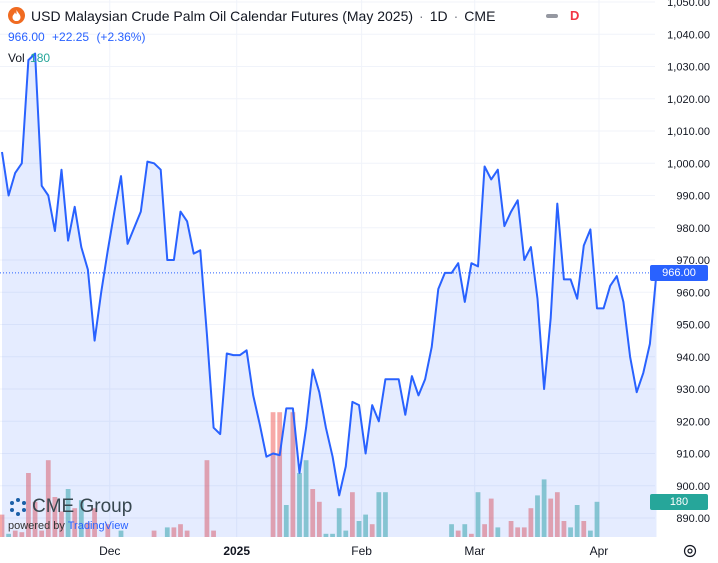 Image resolution: width=718 pixels, height=563 pixels. I want to click on gear-icon, so click(690, 551).